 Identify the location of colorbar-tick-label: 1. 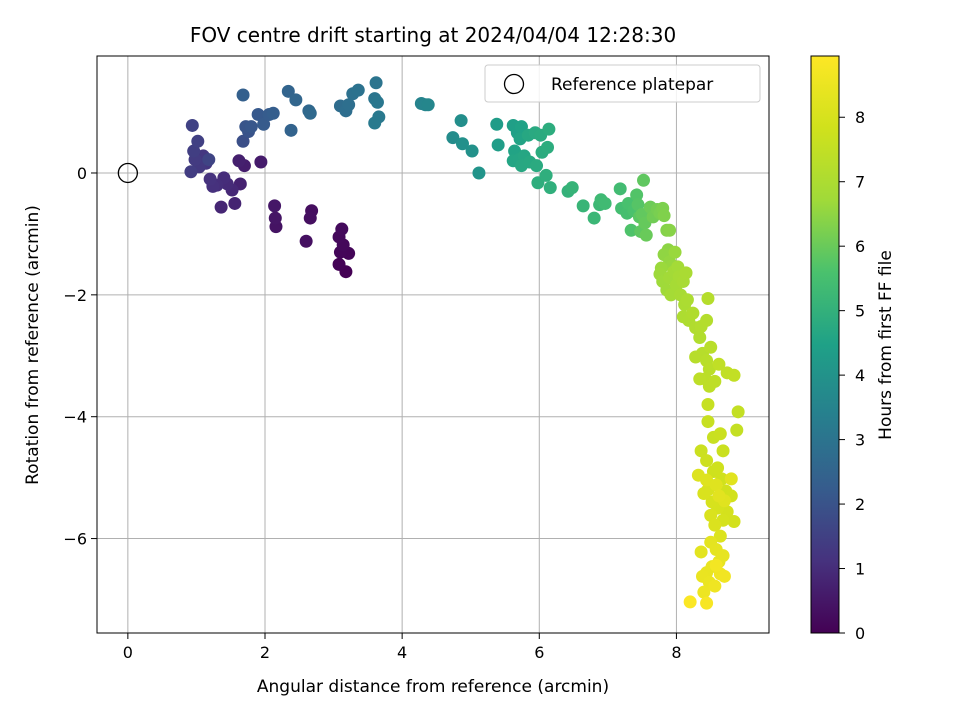
(860, 569).